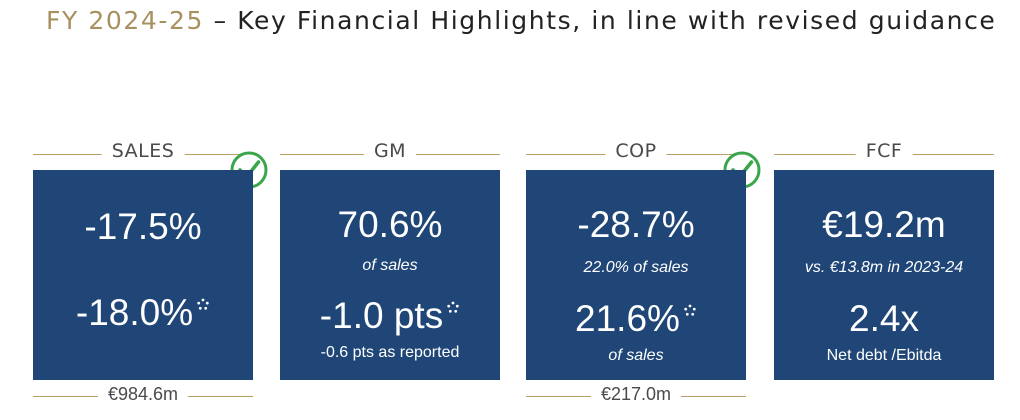  I want to click on card-fcf-label: FCF, so click(884, 151).